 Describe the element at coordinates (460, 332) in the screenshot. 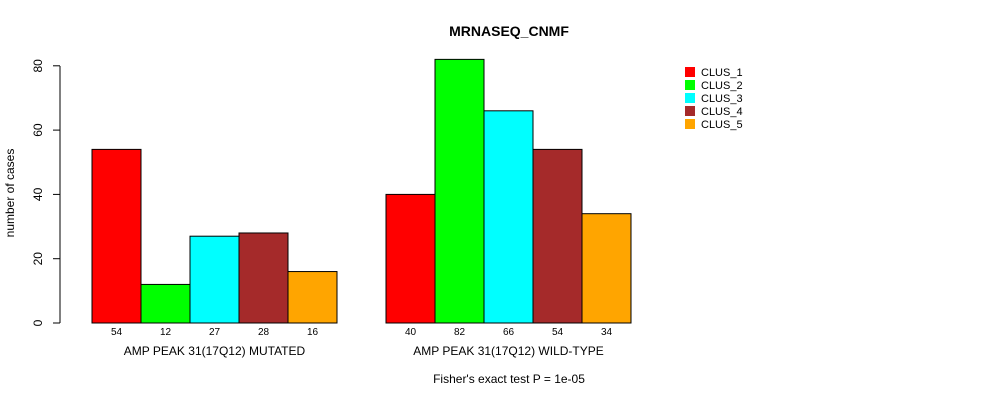

I see `bar-value-label: 82` at that location.